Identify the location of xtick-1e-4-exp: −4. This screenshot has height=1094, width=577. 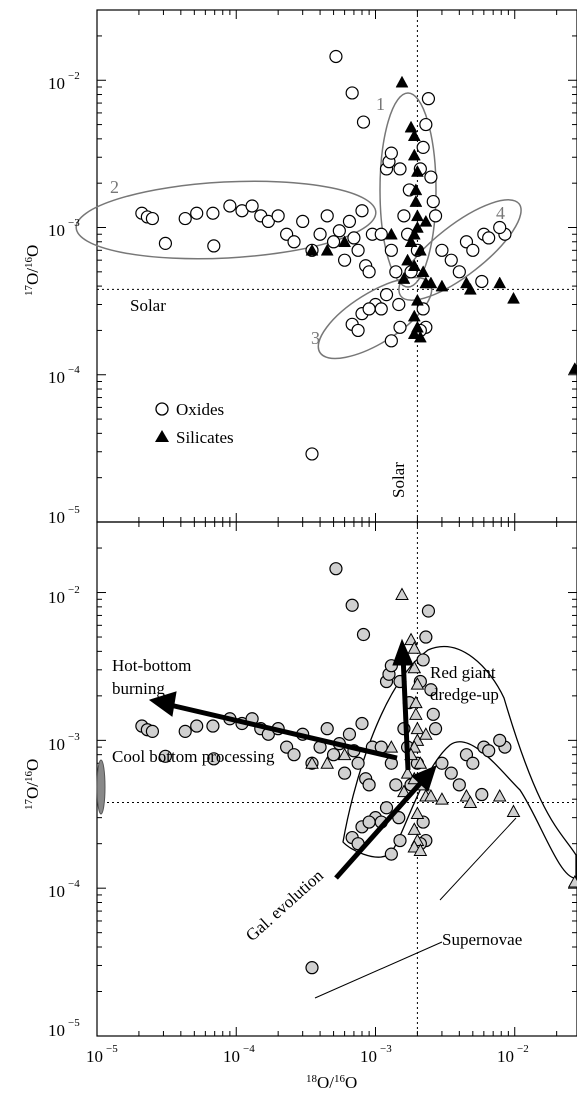
(249, 1049).